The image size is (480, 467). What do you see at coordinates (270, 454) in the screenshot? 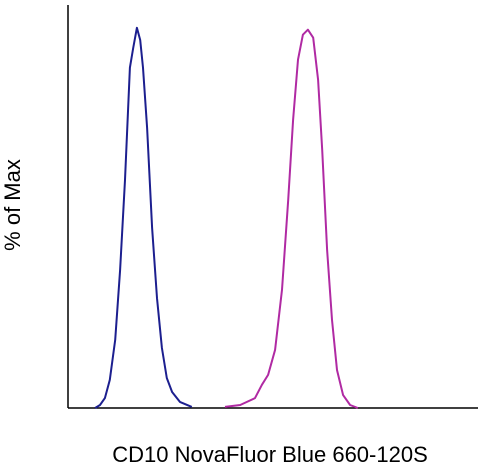
I see `x-axis-label: CD10 NovaFluor Blue 660-120S` at bounding box center [270, 454].